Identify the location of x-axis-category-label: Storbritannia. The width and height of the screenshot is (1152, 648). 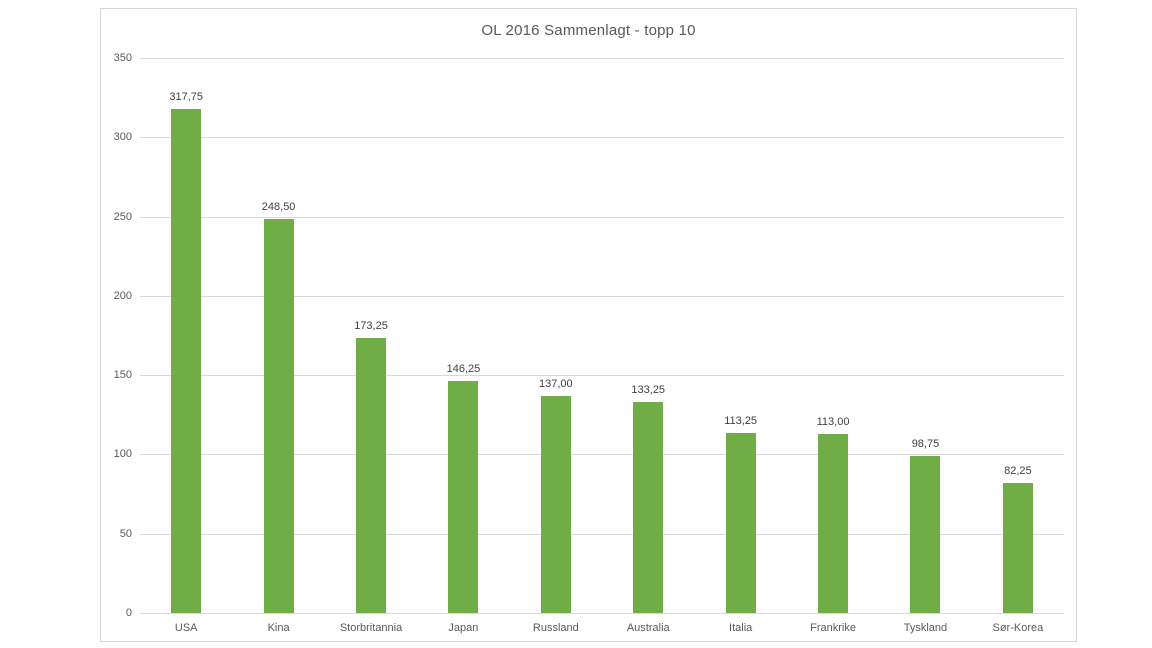
(371, 628).